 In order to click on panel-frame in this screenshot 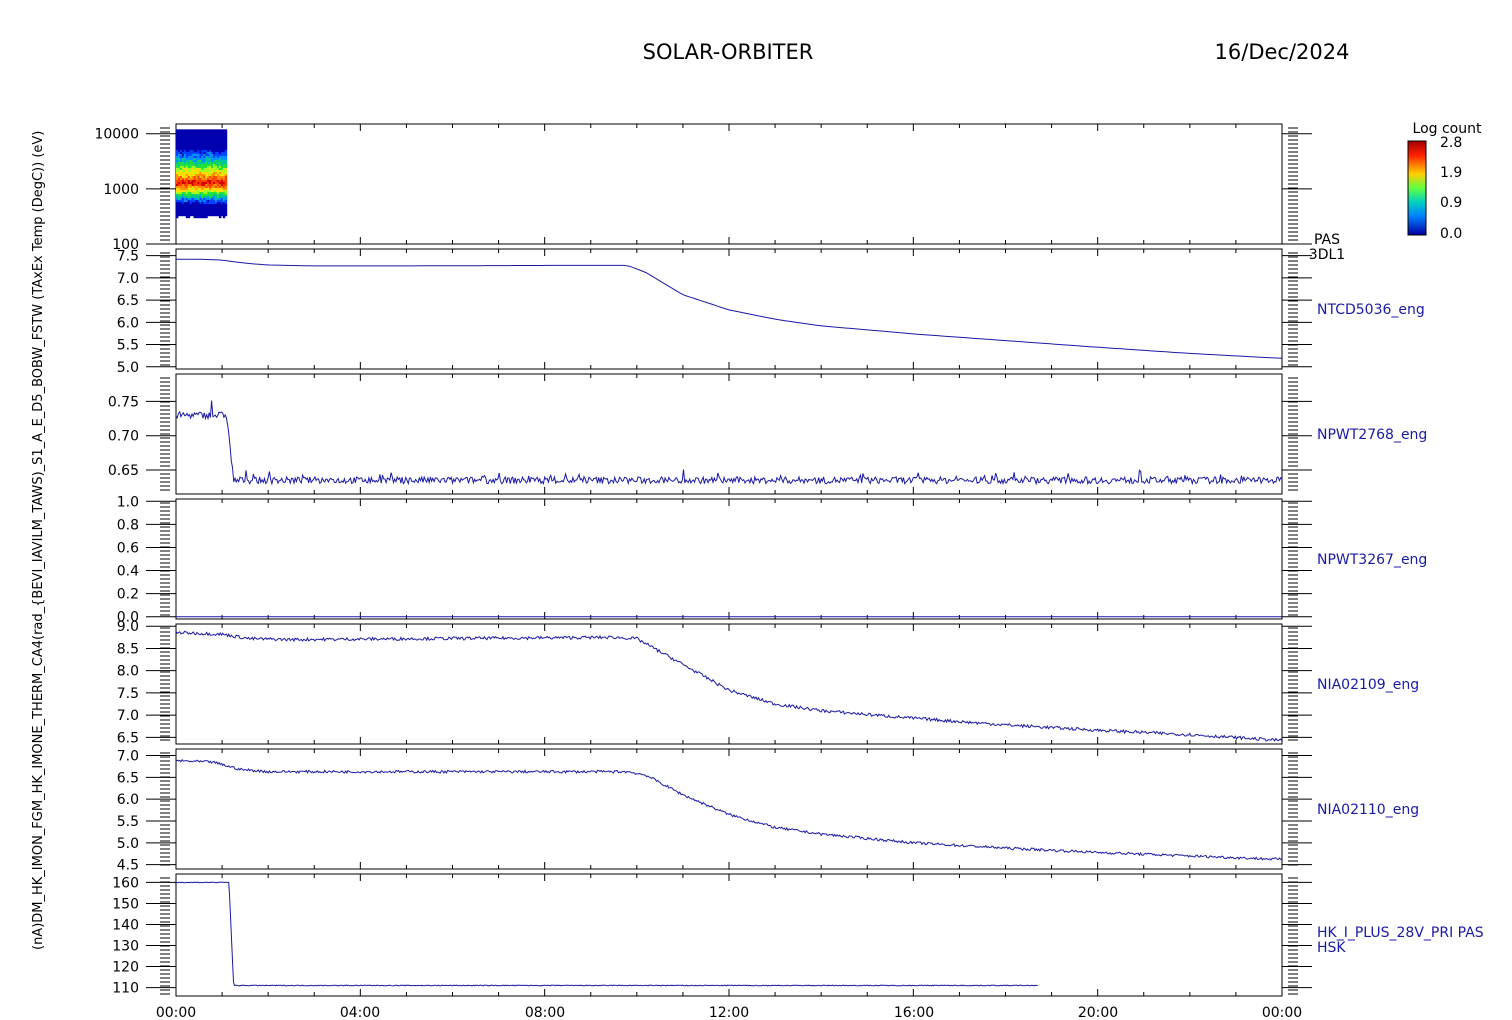, I will do `click(729, 809)`.